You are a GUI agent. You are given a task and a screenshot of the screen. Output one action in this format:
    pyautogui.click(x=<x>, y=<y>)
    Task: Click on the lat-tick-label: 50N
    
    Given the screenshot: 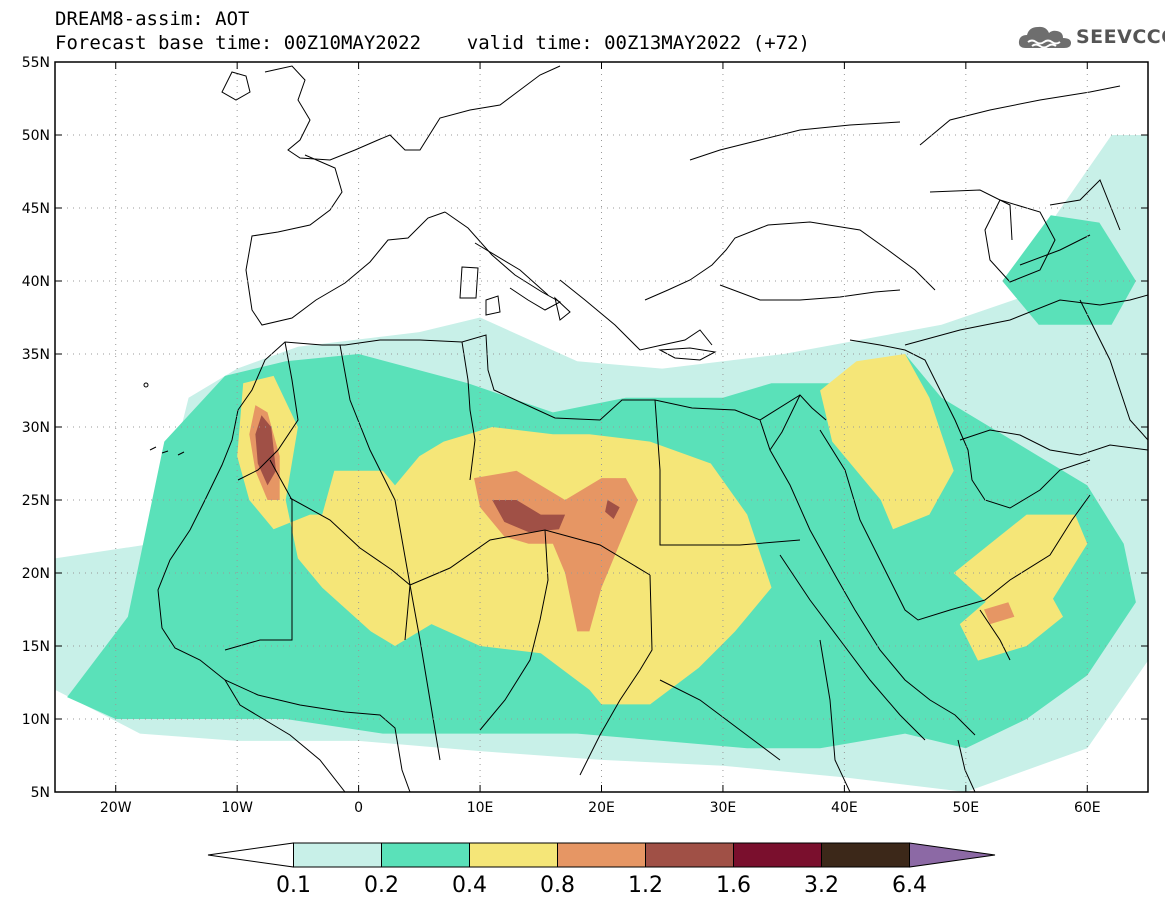 What is the action you would take?
    pyautogui.click(x=36, y=136)
    